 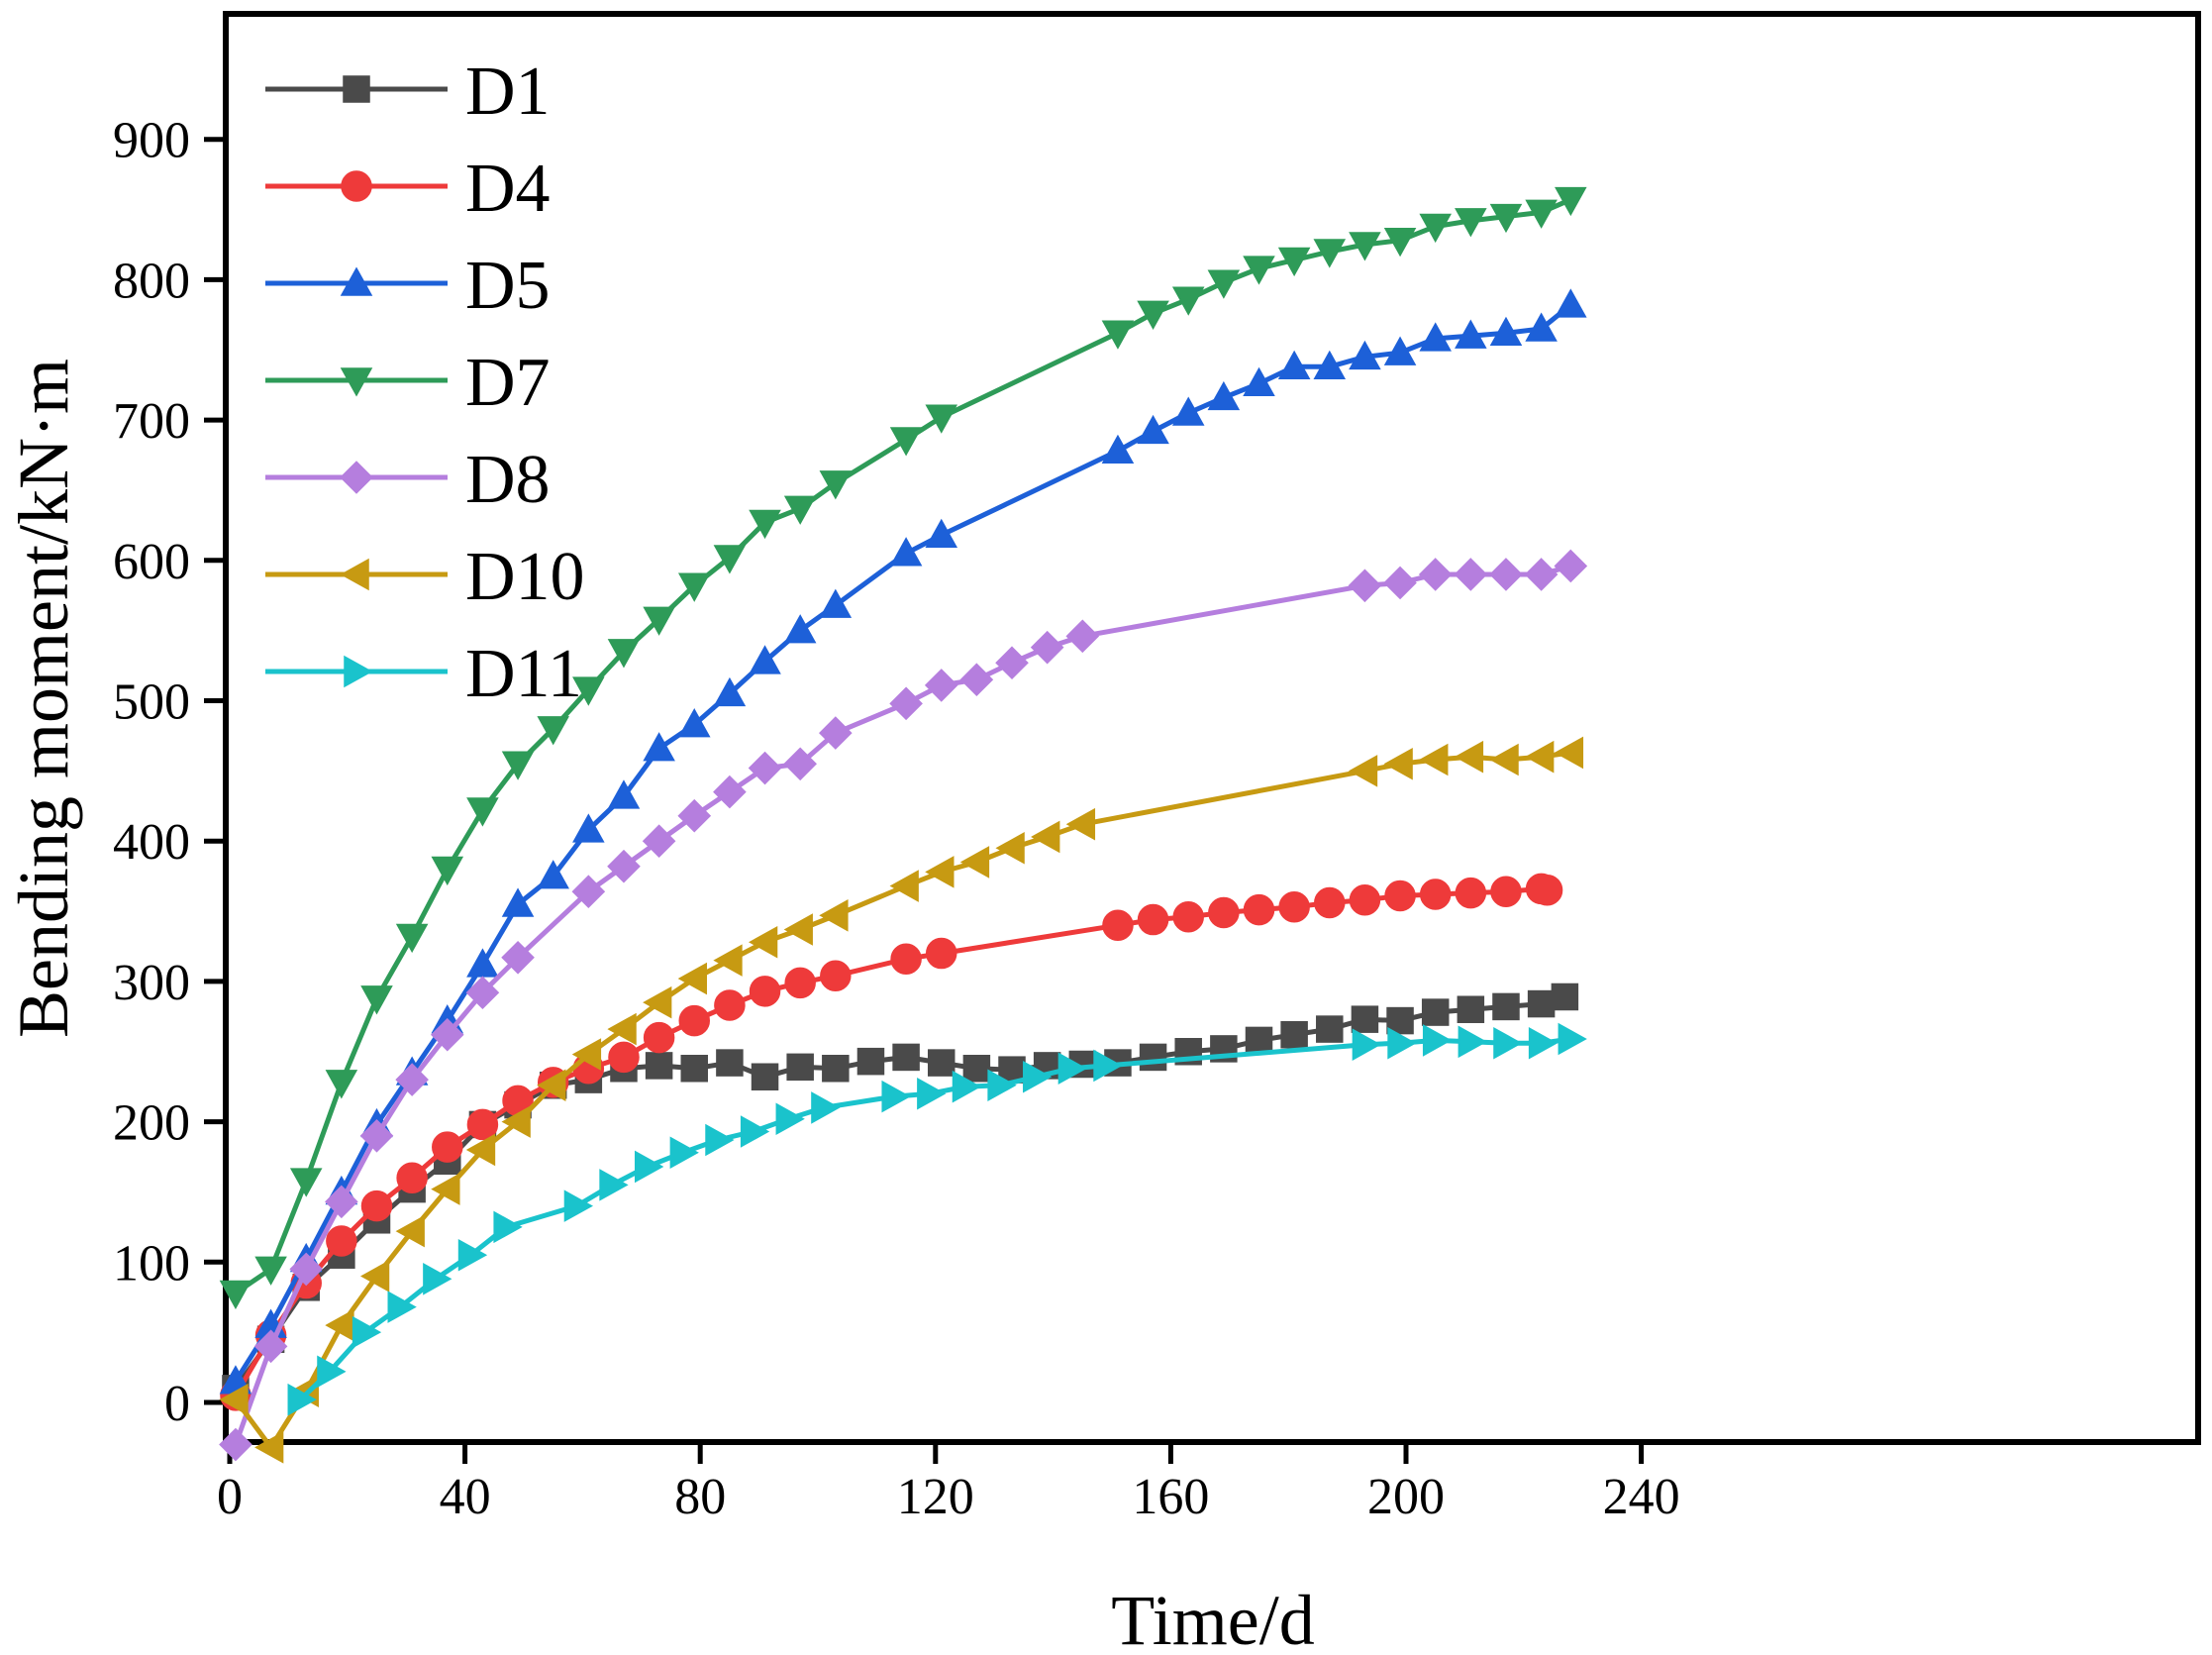 What do you see at coordinates (525, 577) in the screenshot?
I see `legend-label: D10` at bounding box center [525, 577].